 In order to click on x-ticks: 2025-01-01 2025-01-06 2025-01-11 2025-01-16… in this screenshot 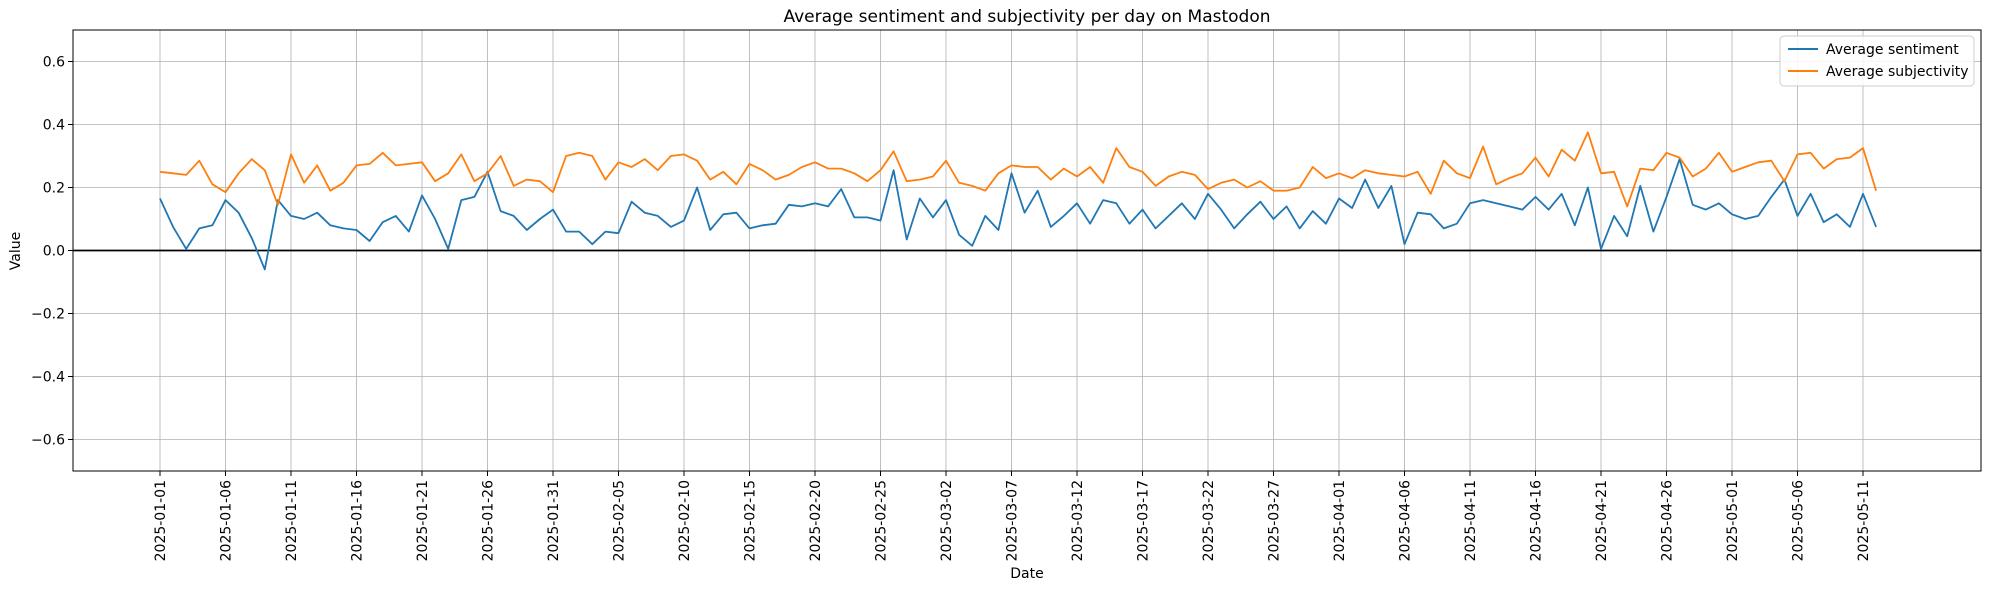, I will do `click(1012, 516)`.